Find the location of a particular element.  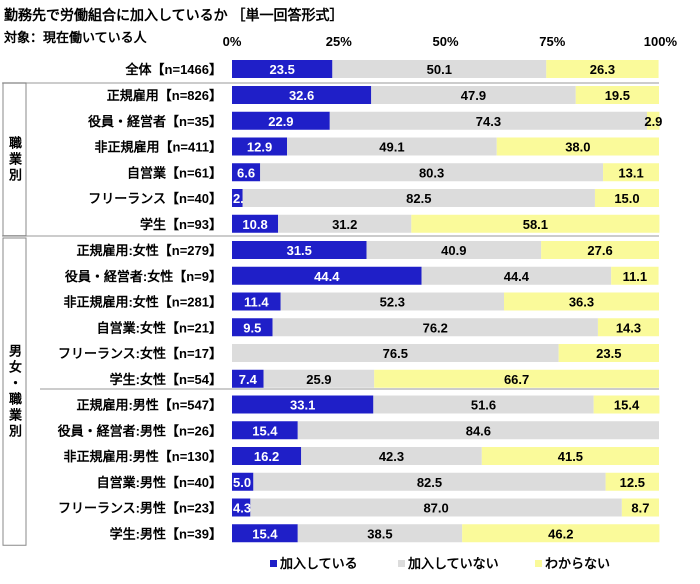

data-label: 31.2 is located at coordinates (344, 224).